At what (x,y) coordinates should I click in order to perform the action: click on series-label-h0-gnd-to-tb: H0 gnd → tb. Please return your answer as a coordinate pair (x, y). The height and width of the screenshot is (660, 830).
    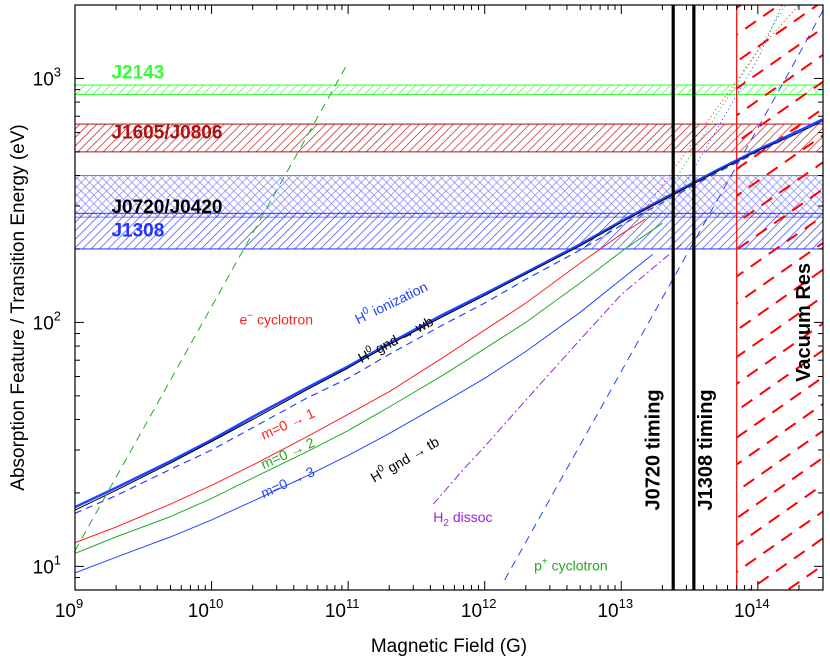
    Looking at the image, I should click on (404, 458).